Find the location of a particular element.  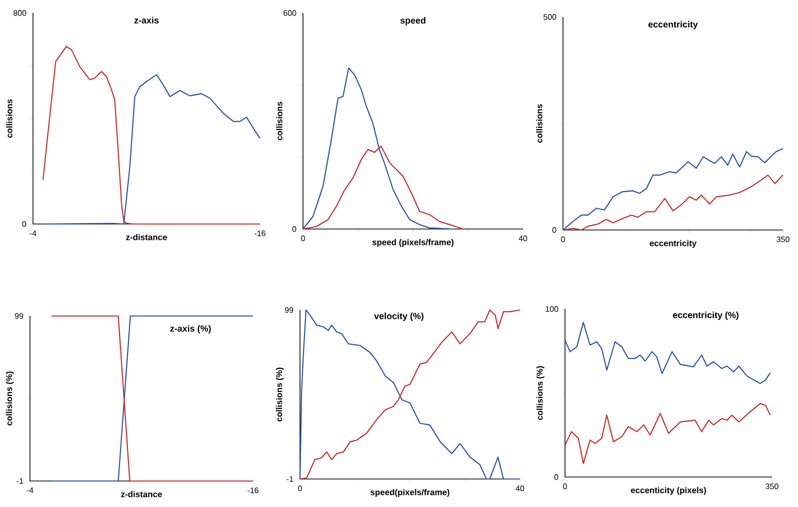

text: z-axis (%) is located at coordinates (190, 329).